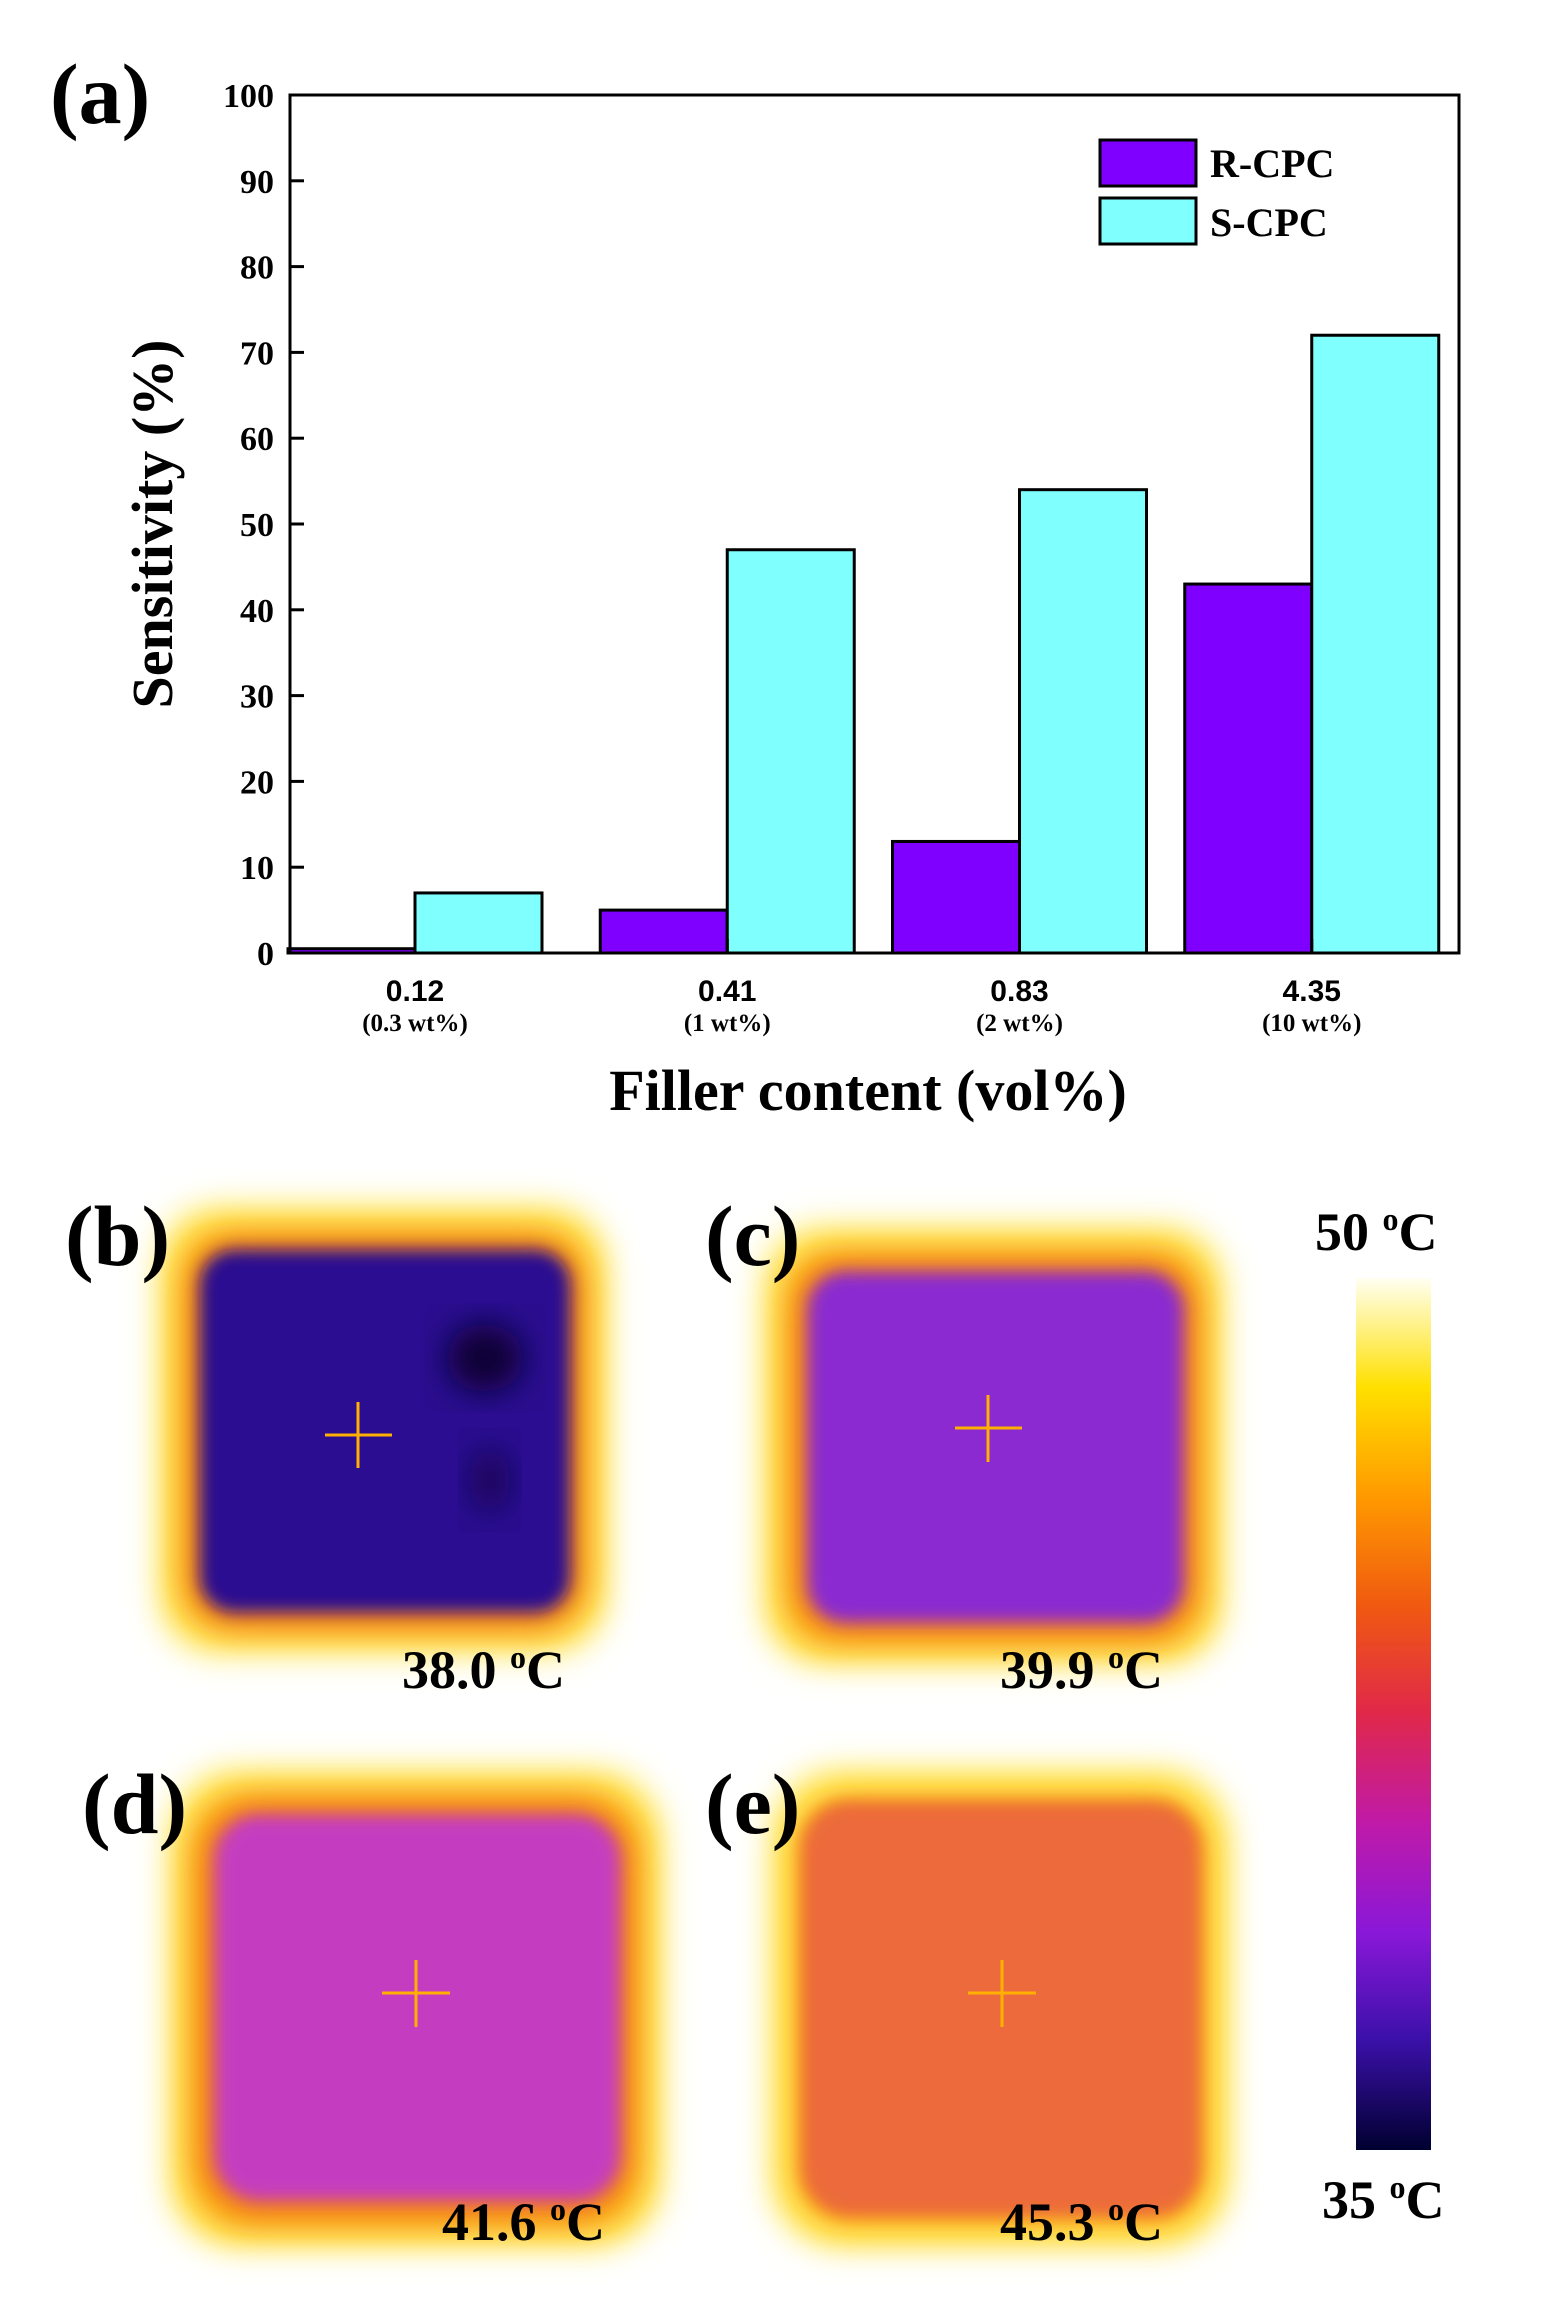  I want to click on panel-label-a: (a), so click(100, 94).